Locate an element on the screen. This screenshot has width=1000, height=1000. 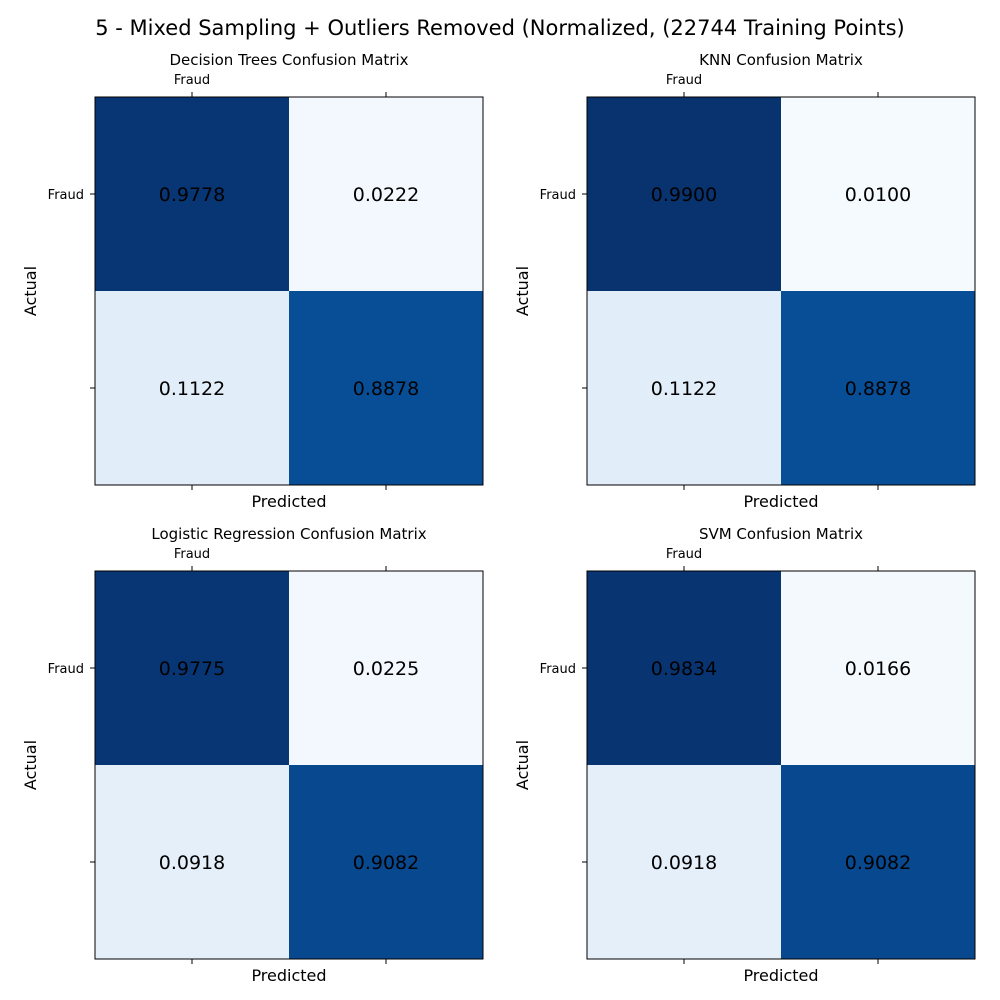
cell-value-label: 0.0222 is located at coordinates (386, 195).